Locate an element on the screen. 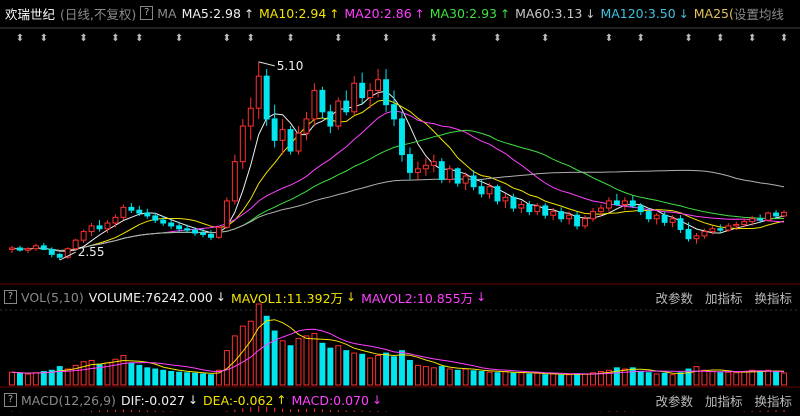 The width and height of the screenshot is (800, 416). ma-label: MA is located at coordinates (167, 13).